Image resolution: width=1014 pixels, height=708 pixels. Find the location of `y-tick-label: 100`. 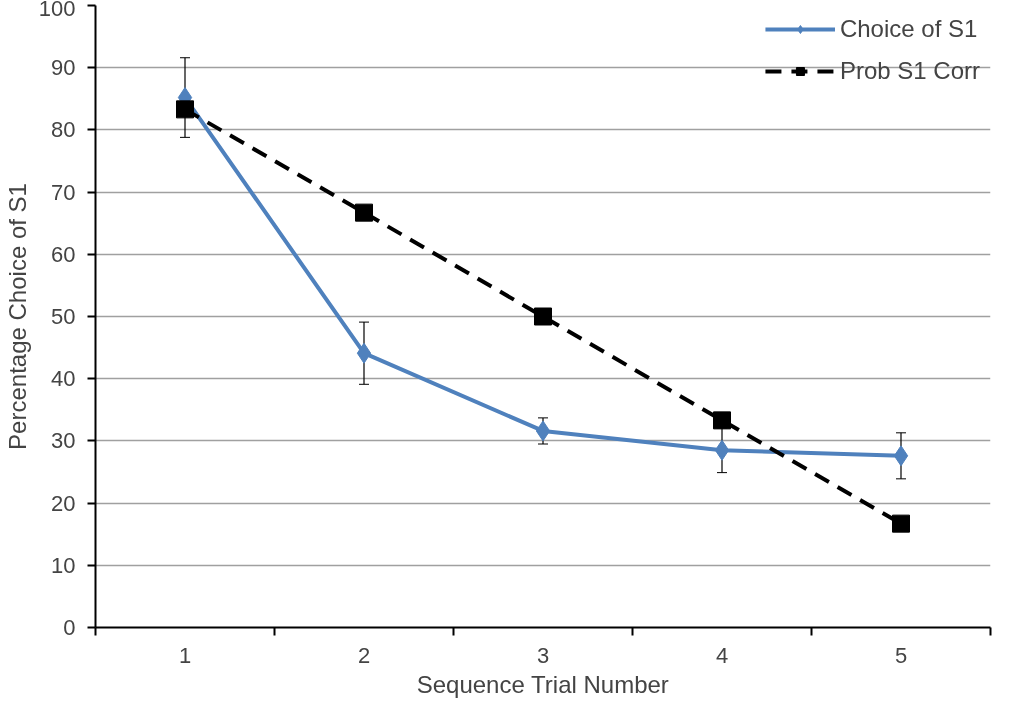

y-tick-label: 100 is located at coordinates (57, 10).